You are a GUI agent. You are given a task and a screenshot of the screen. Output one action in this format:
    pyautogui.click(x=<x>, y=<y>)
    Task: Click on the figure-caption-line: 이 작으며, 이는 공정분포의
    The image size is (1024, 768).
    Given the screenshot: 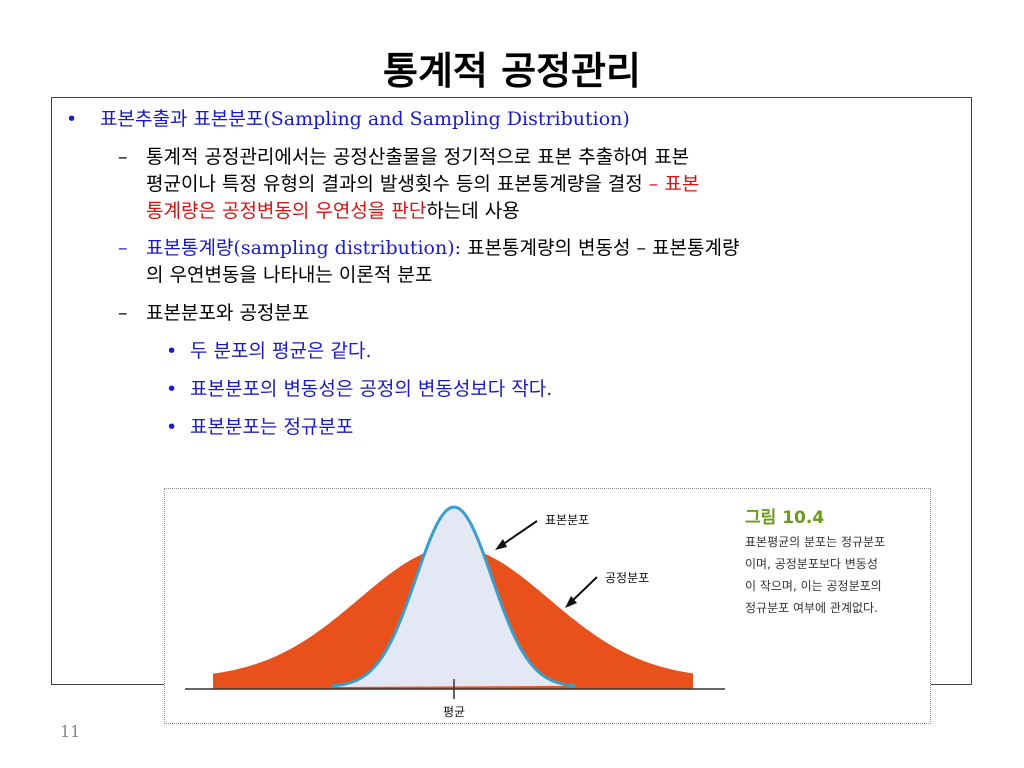 What is the action you would take?
    pyautogui.click(x=813, y=586)
    